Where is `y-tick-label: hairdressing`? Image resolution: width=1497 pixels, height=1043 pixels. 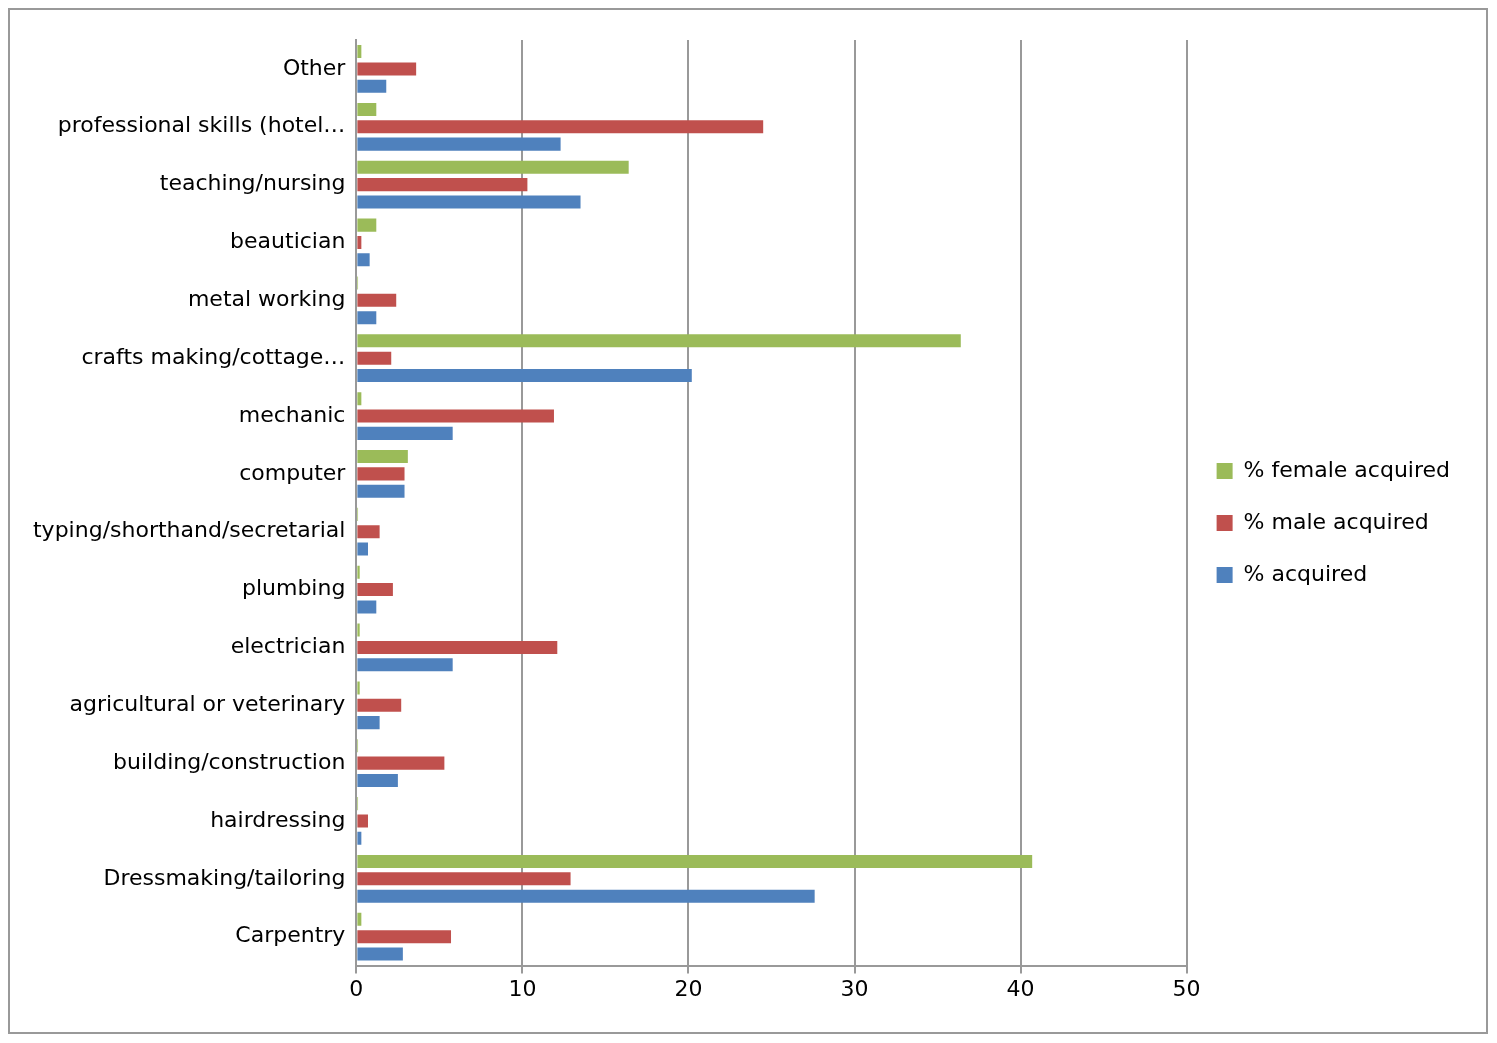 y-tick-label: hairdressing is located at coordinates (278, 819).